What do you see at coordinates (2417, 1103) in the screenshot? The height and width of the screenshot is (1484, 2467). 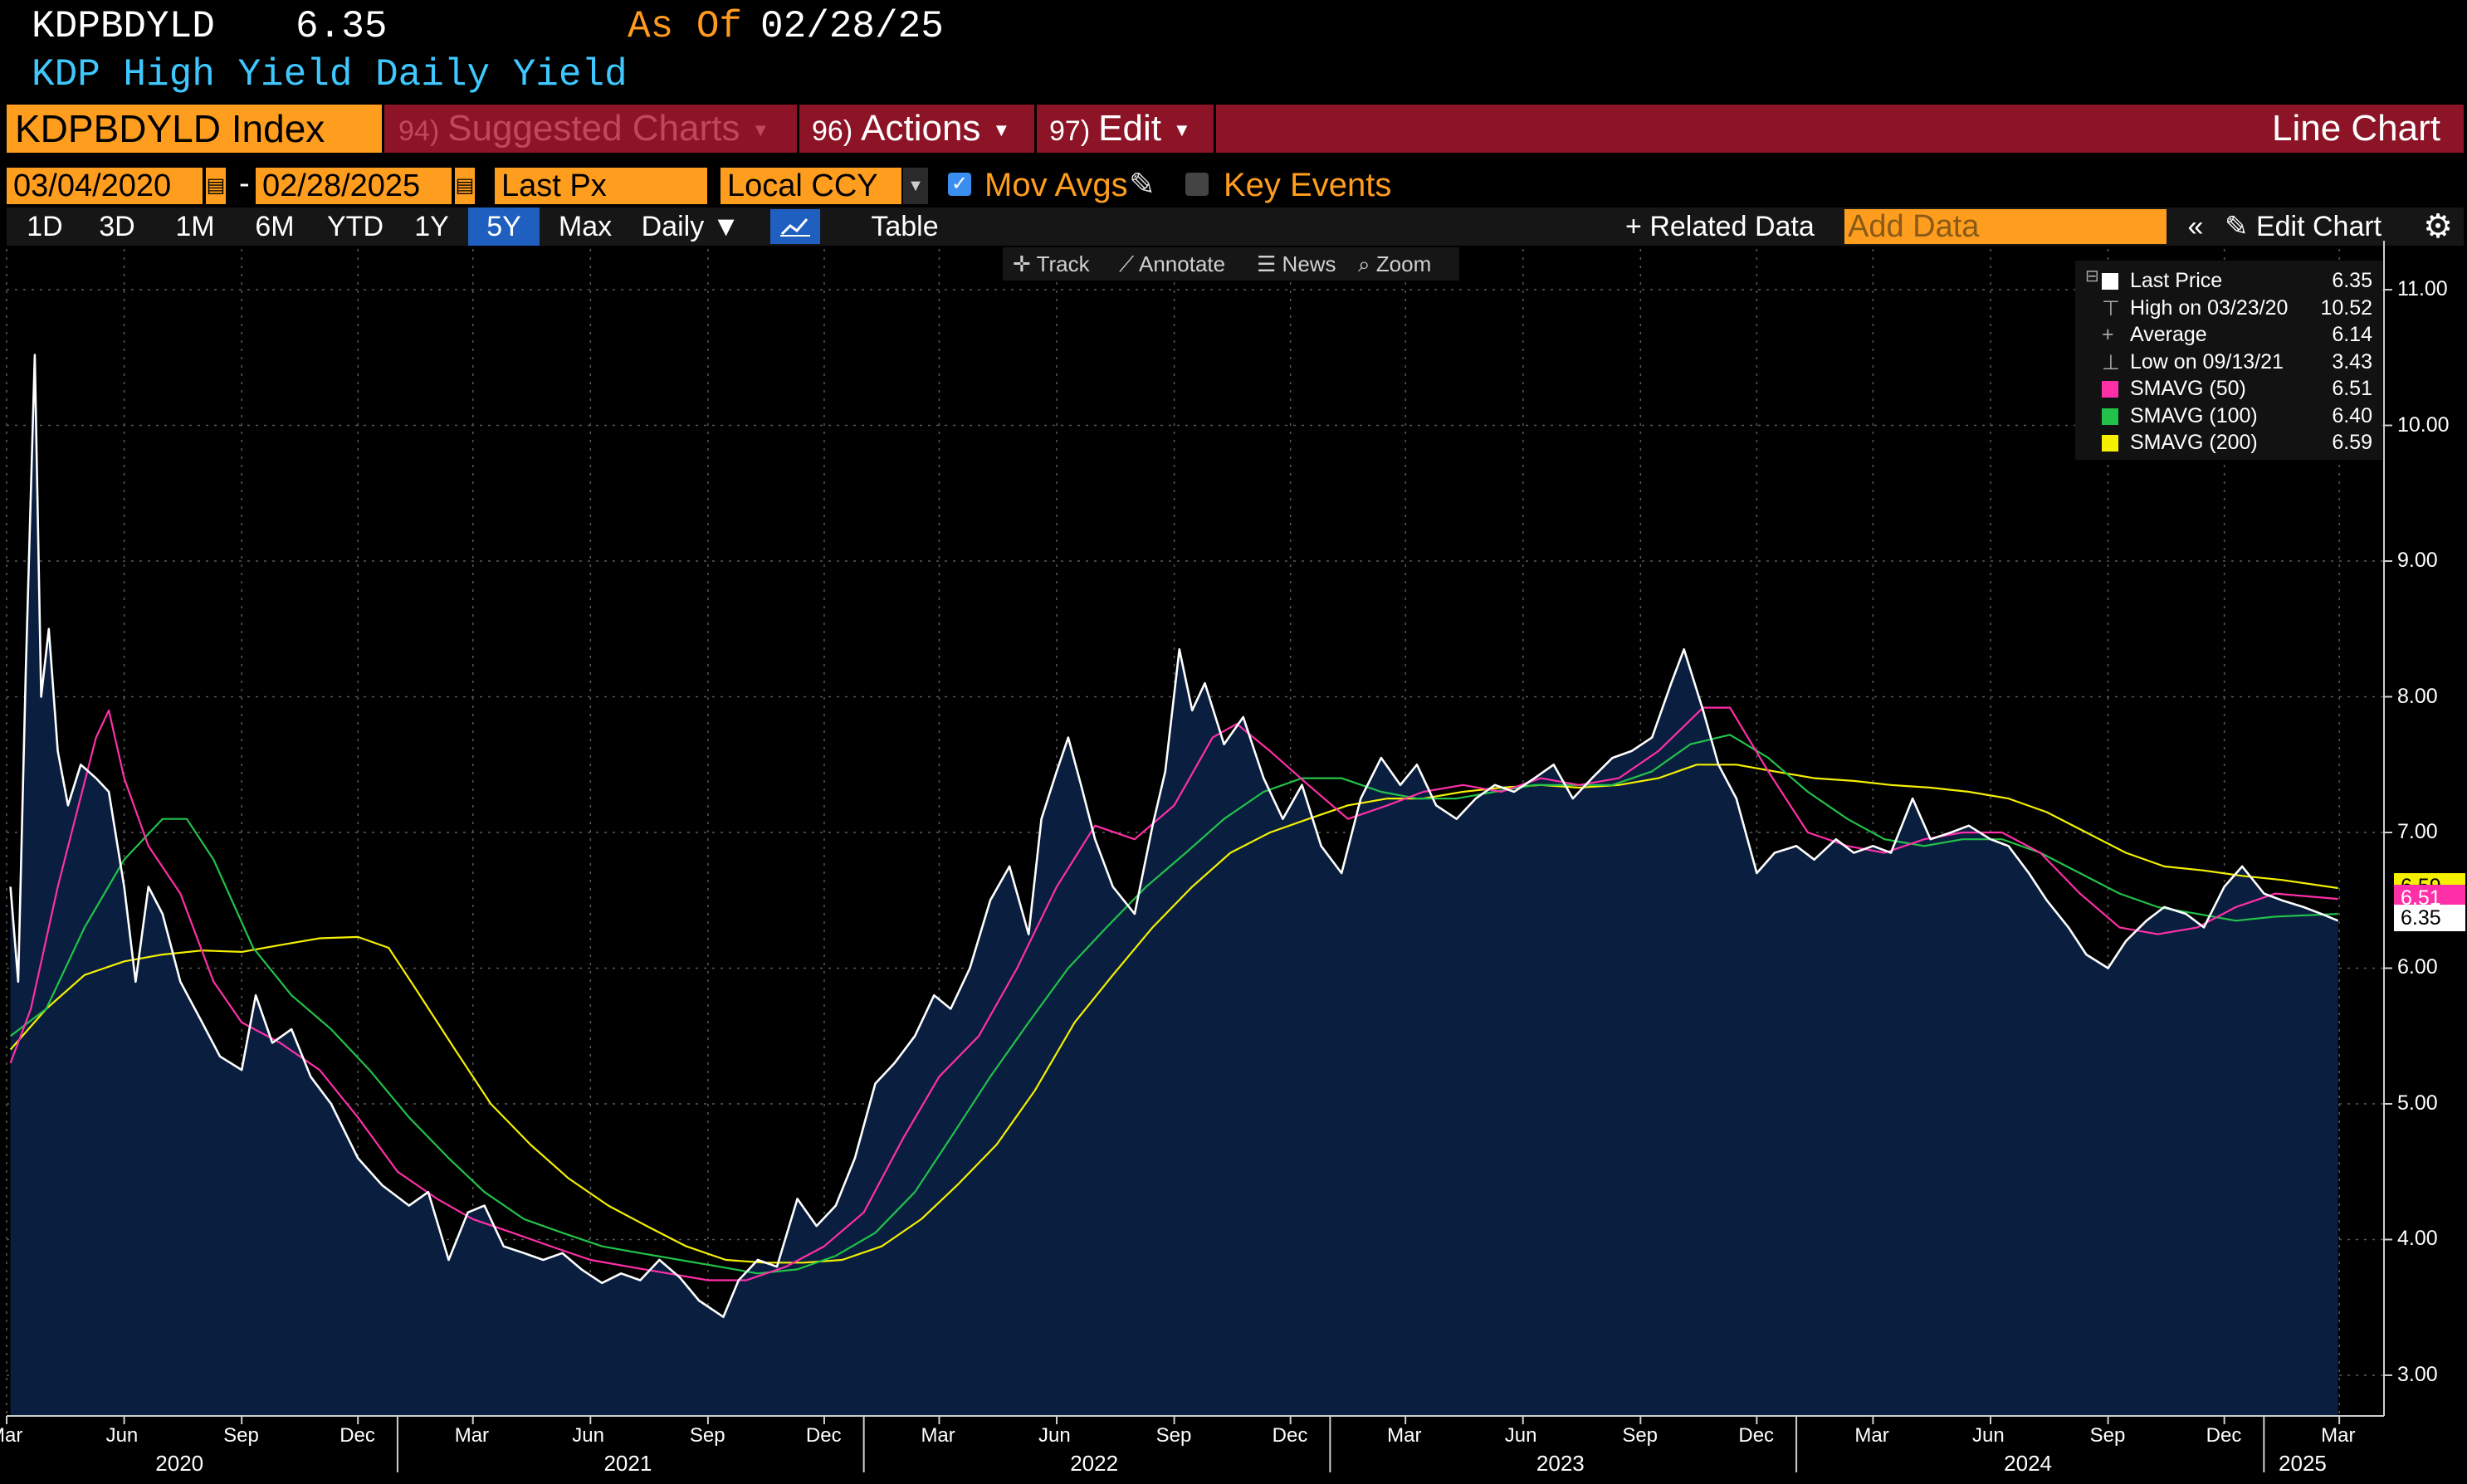 I see `y-tick-label: 5.00` at bounding box center [2417, 1103].